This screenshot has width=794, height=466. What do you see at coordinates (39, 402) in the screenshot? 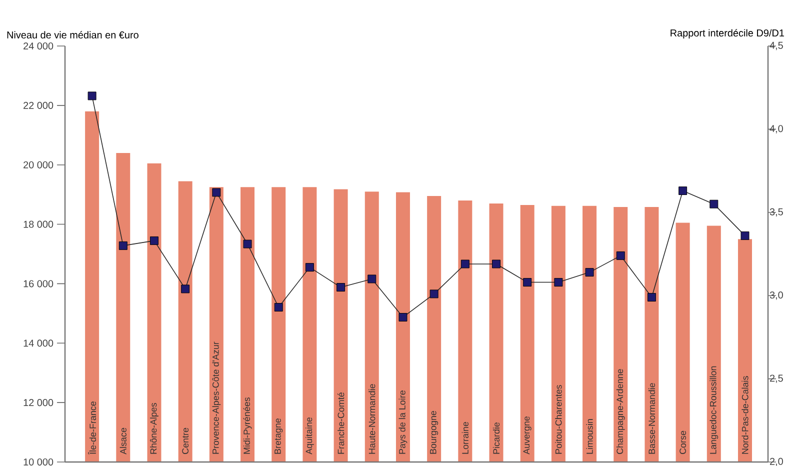
I see `y-tick-label: 12 000` at bounding box center [39, 402].